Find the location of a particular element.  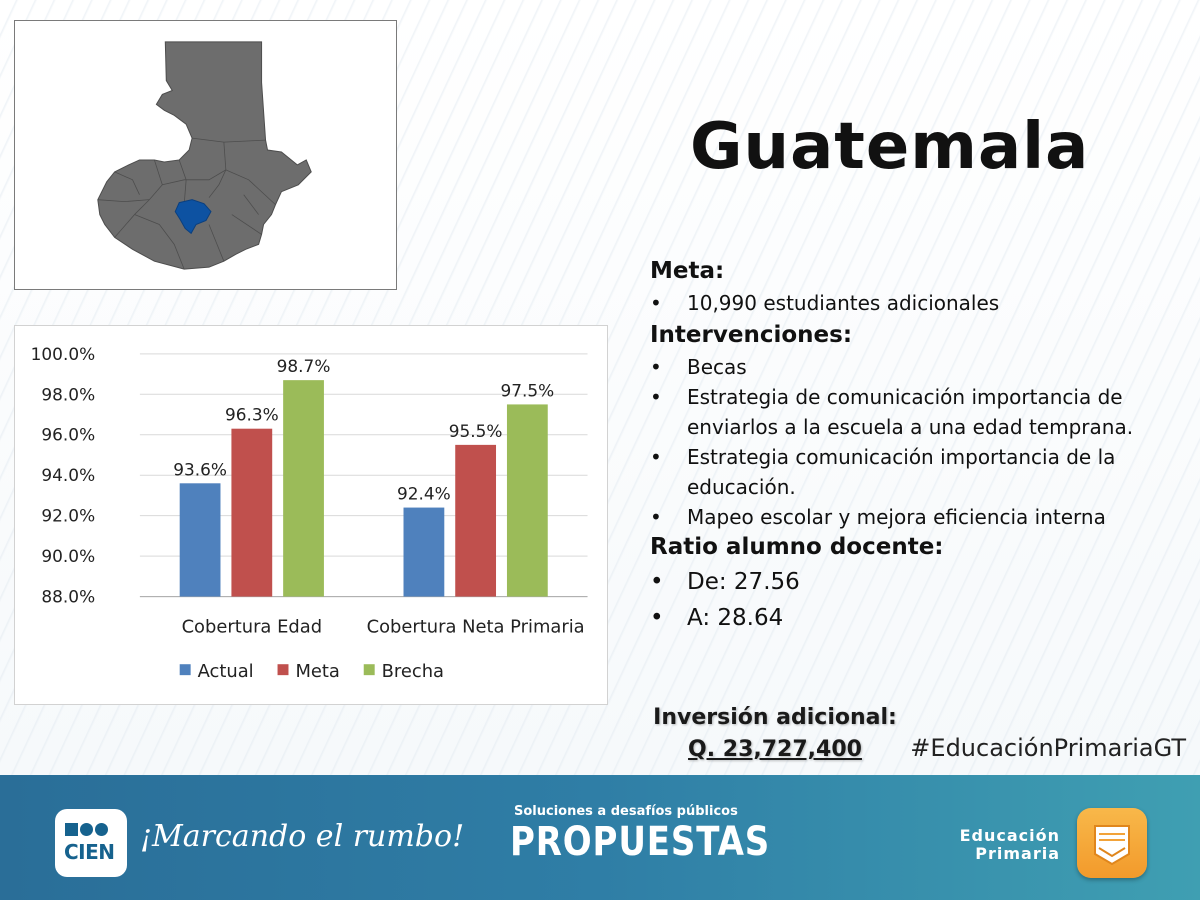

x-tick-label: Cobertura Edad is located at coordinates (252, 626).